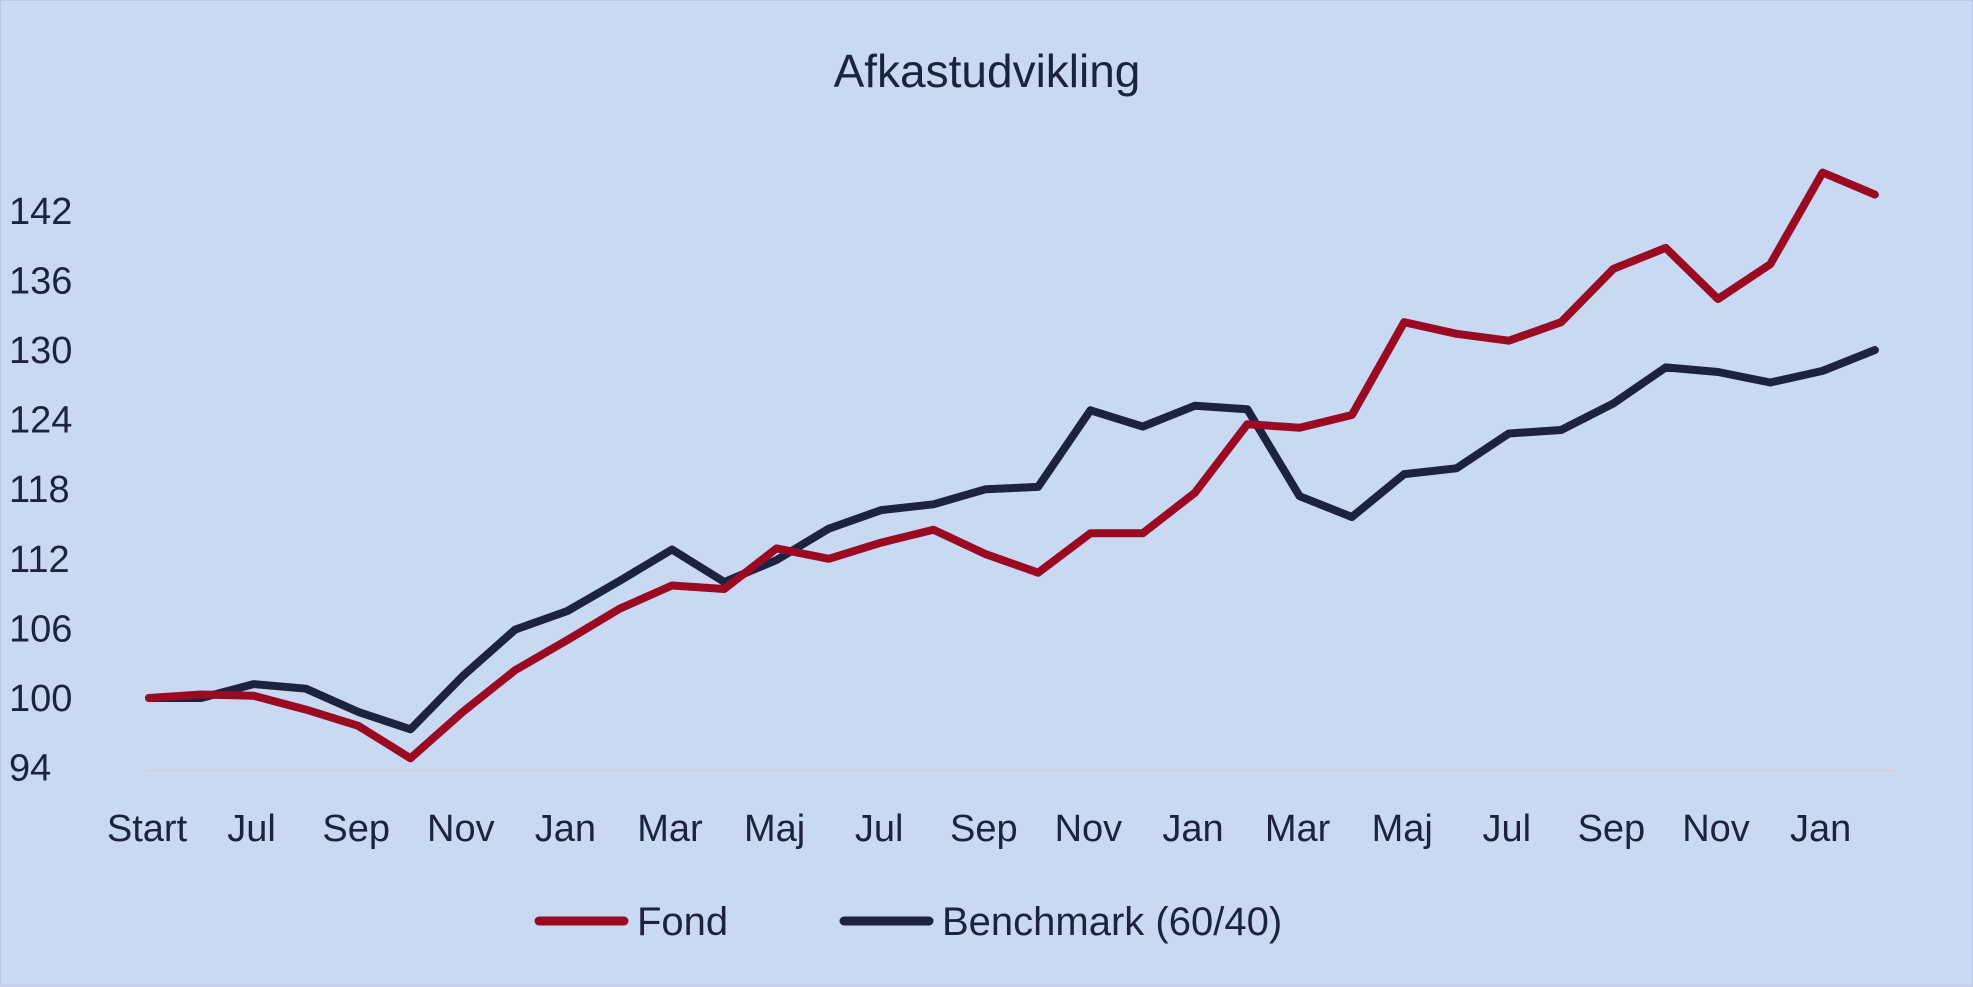 This screenshot has width=1973, height=987. I want to click on y-tick-label: 106, so click(40, 629).